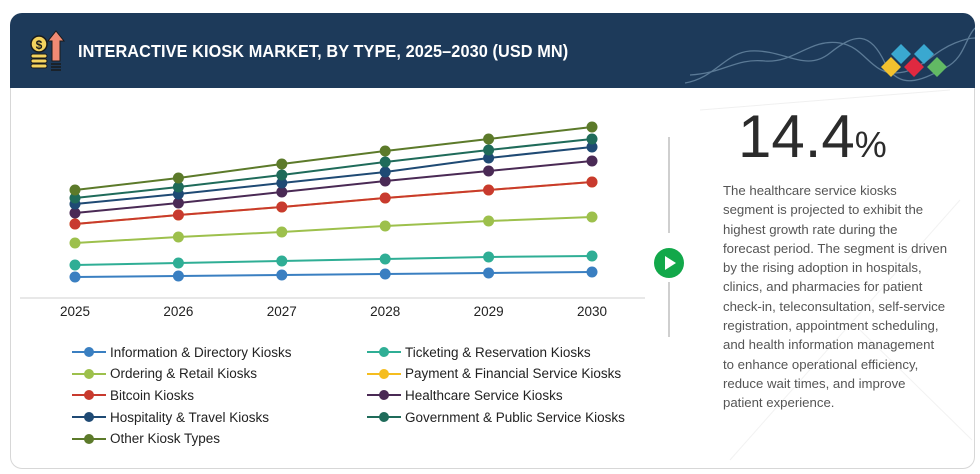 The image size is (980, 474). What do you see at coordinates (479, 352) in the screenshot?
I see `legend-item: Ticketing & Reservation Kiosks` at bounding box center [479, 352].